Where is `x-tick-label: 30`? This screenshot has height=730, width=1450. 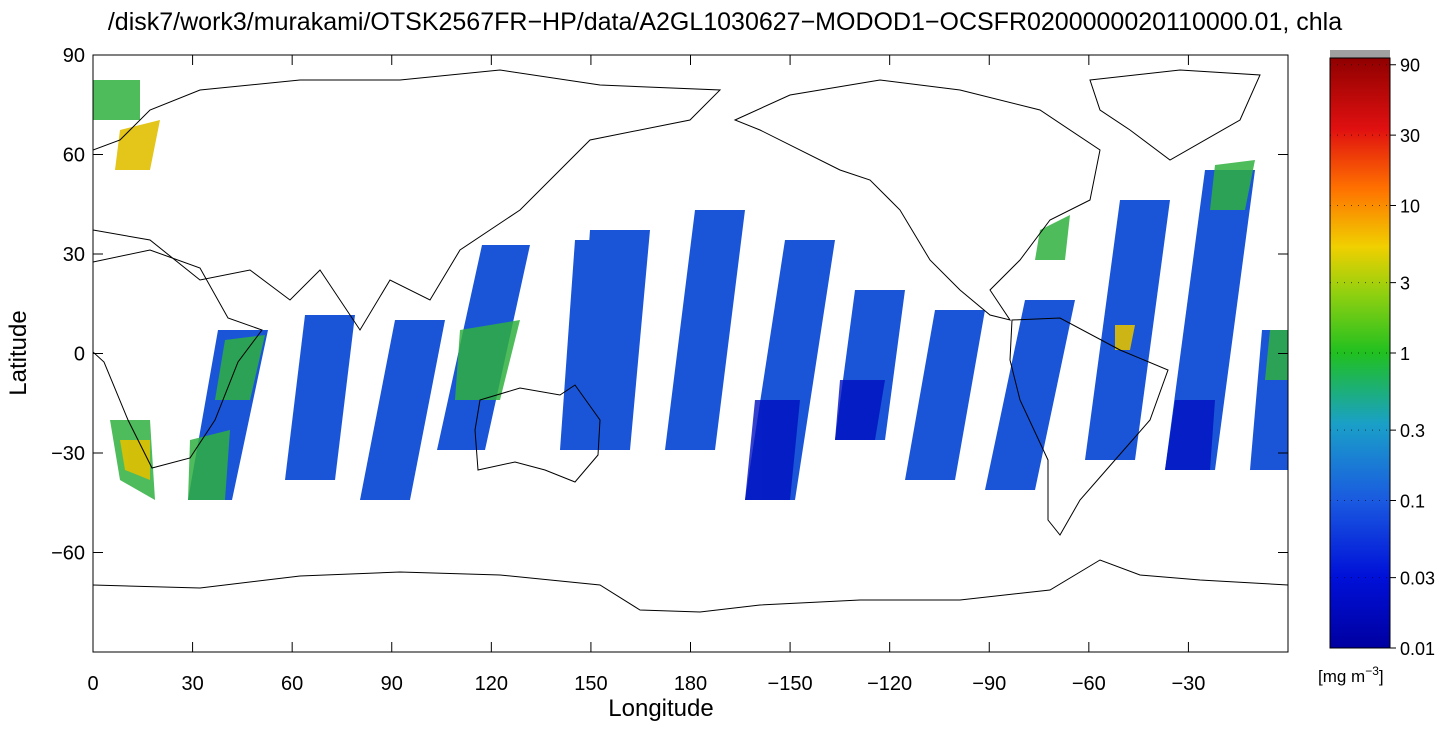 x-tick-label: 30 is located at coordinates (192, 684).